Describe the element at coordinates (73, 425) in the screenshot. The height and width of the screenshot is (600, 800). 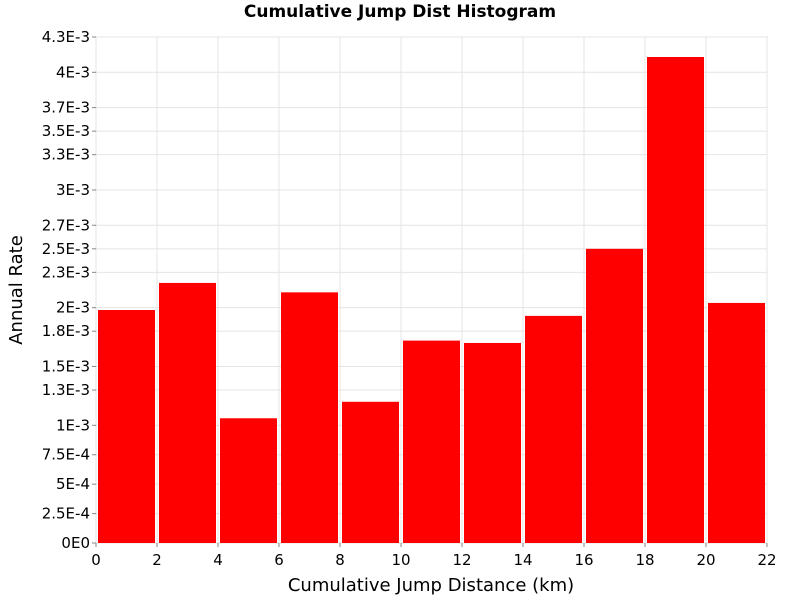
I see `y-tick-label: 1E-3` at that location.